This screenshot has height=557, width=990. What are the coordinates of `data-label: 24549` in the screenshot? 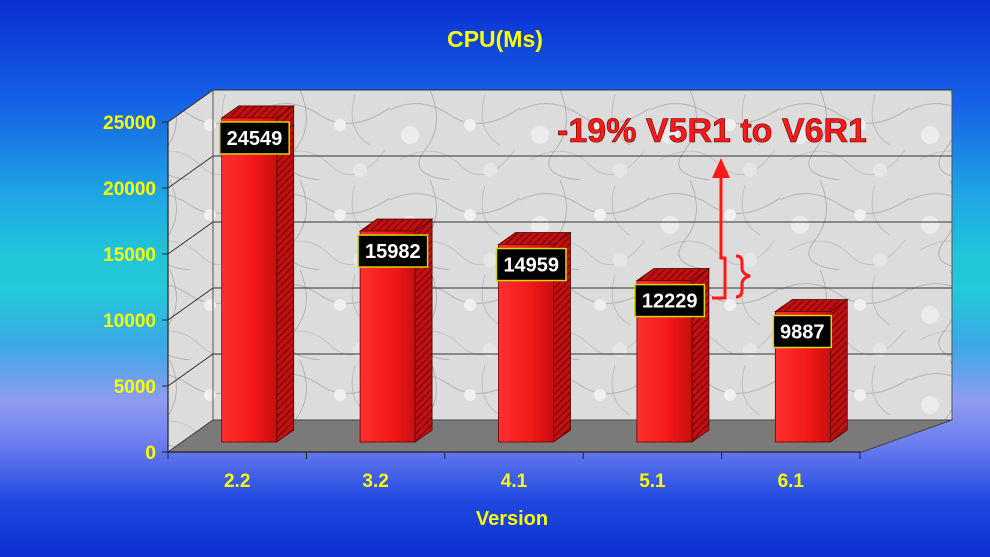 It's located at (254, 138).